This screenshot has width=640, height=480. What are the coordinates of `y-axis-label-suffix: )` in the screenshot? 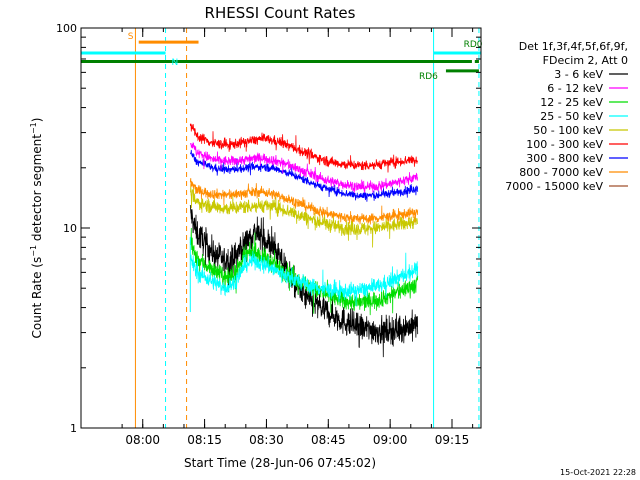 It's located at (37, 120).